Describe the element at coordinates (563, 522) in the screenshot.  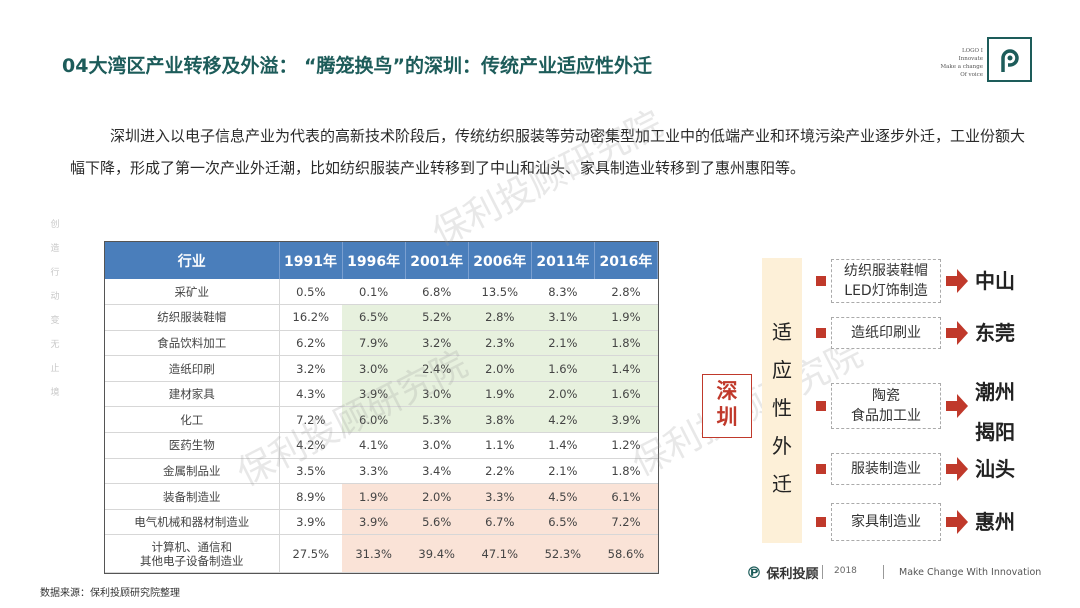
I see `share-cell: 6.5%` at that location.